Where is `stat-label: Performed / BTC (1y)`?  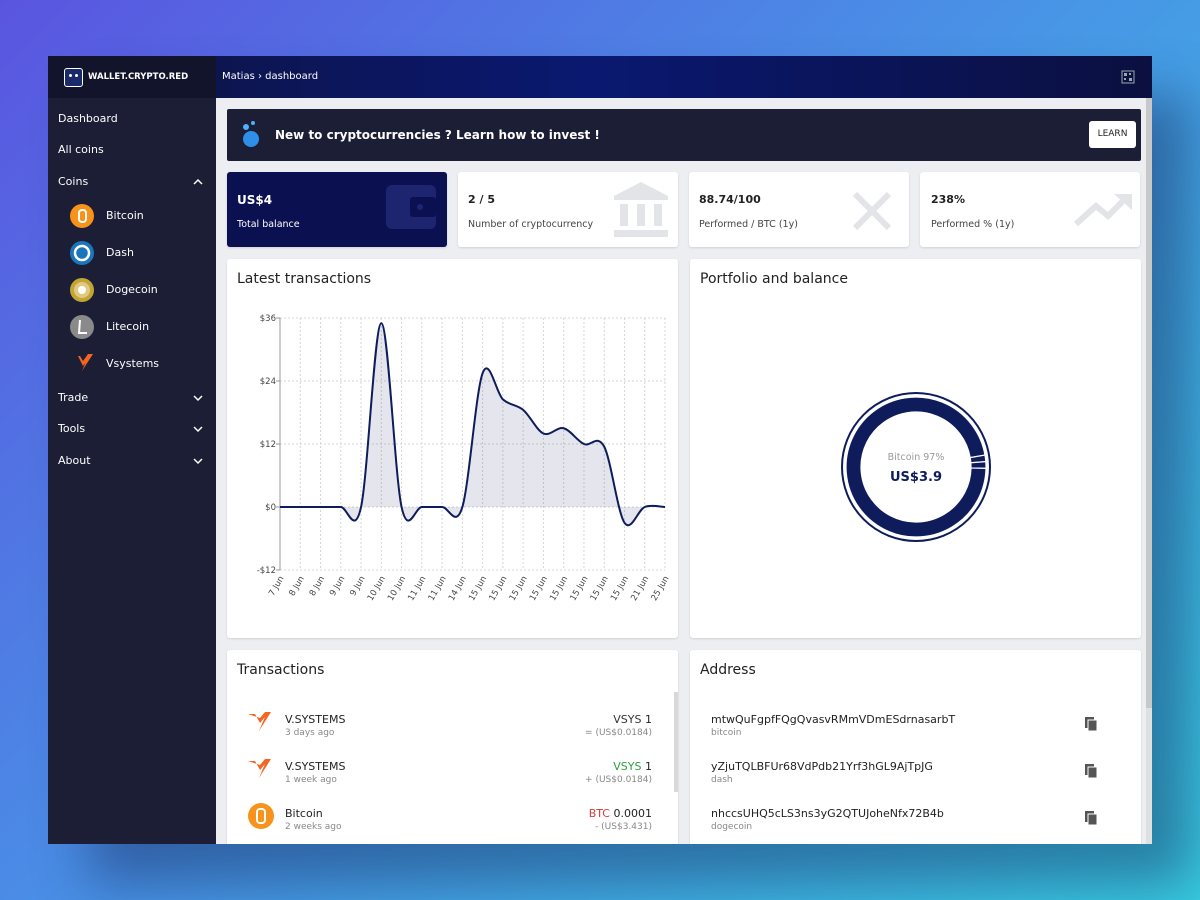 stat-label: Performed / BTC (1y) is located at coordinates (748, 224).